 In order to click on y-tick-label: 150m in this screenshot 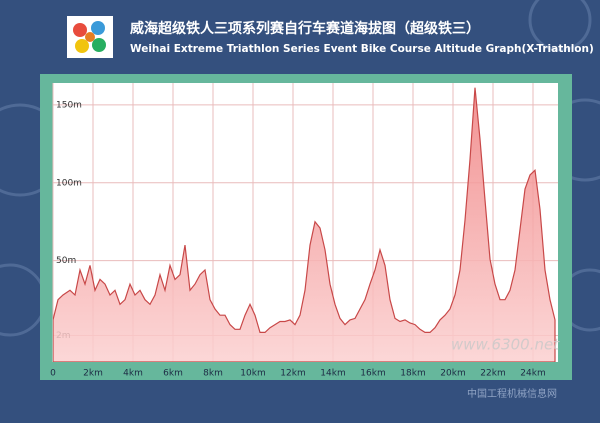, I will do `click(69, 105)`.